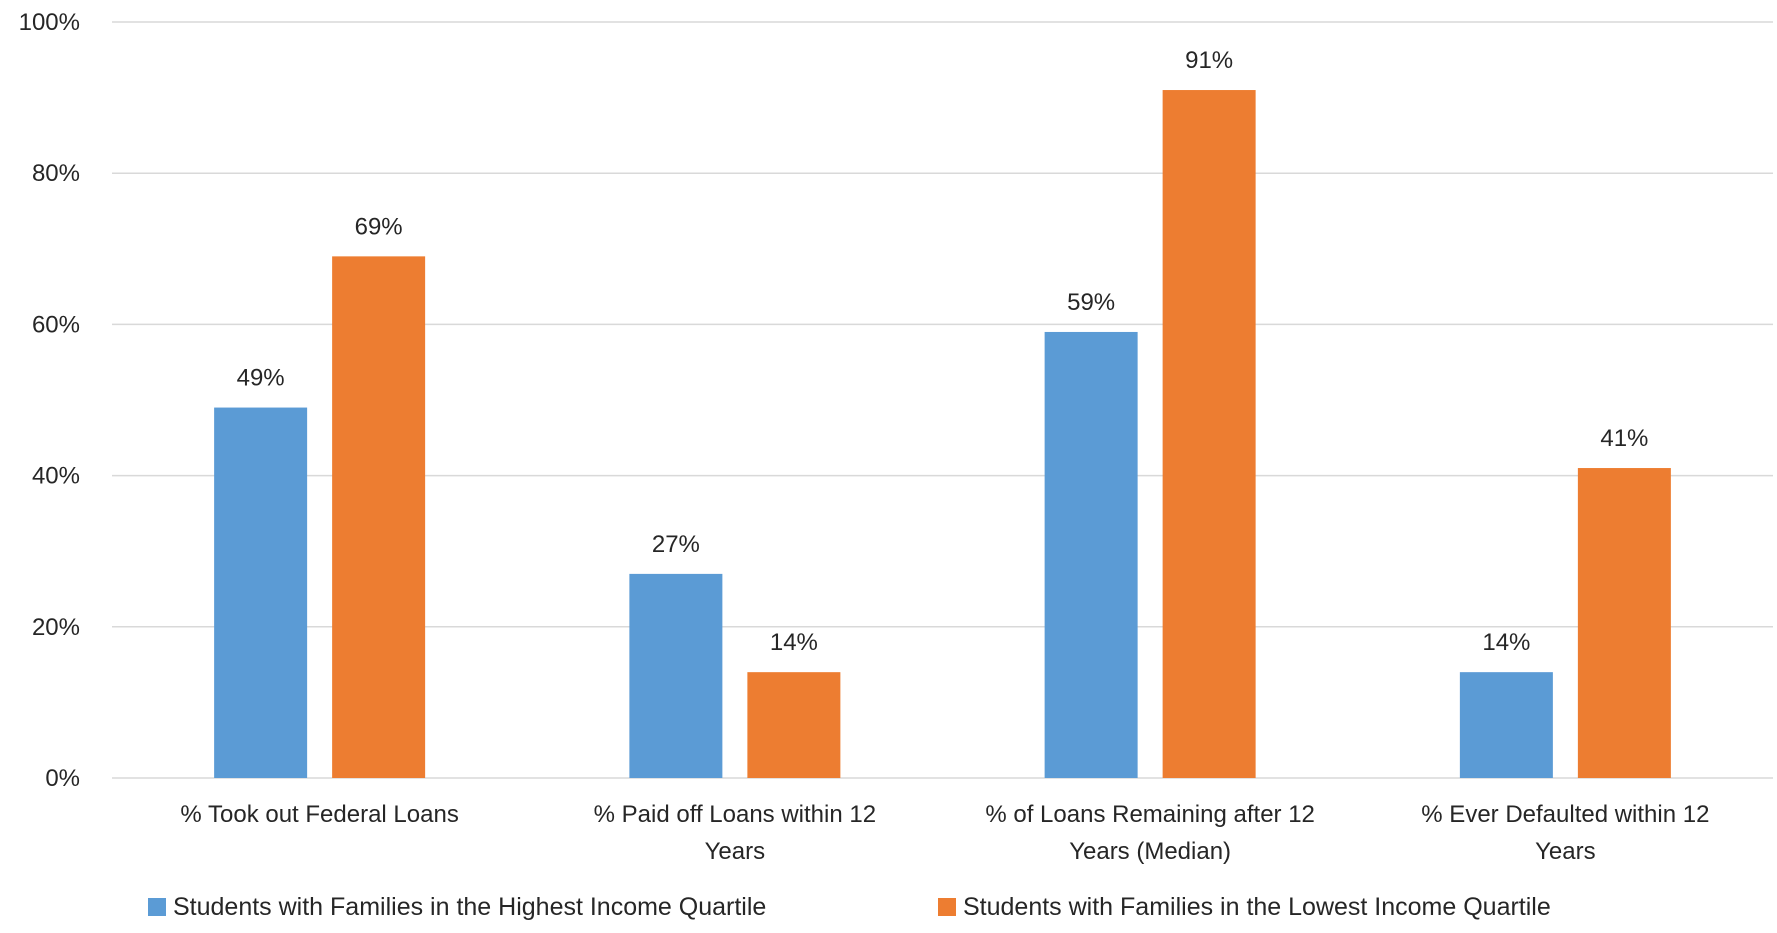 This screenshot has height=933, width=1777. What do you see at coordinates (735, 814) in the screenshot?
I see `x-category-label: % Paid off Loans within 12` at bounding box center [735, 814].